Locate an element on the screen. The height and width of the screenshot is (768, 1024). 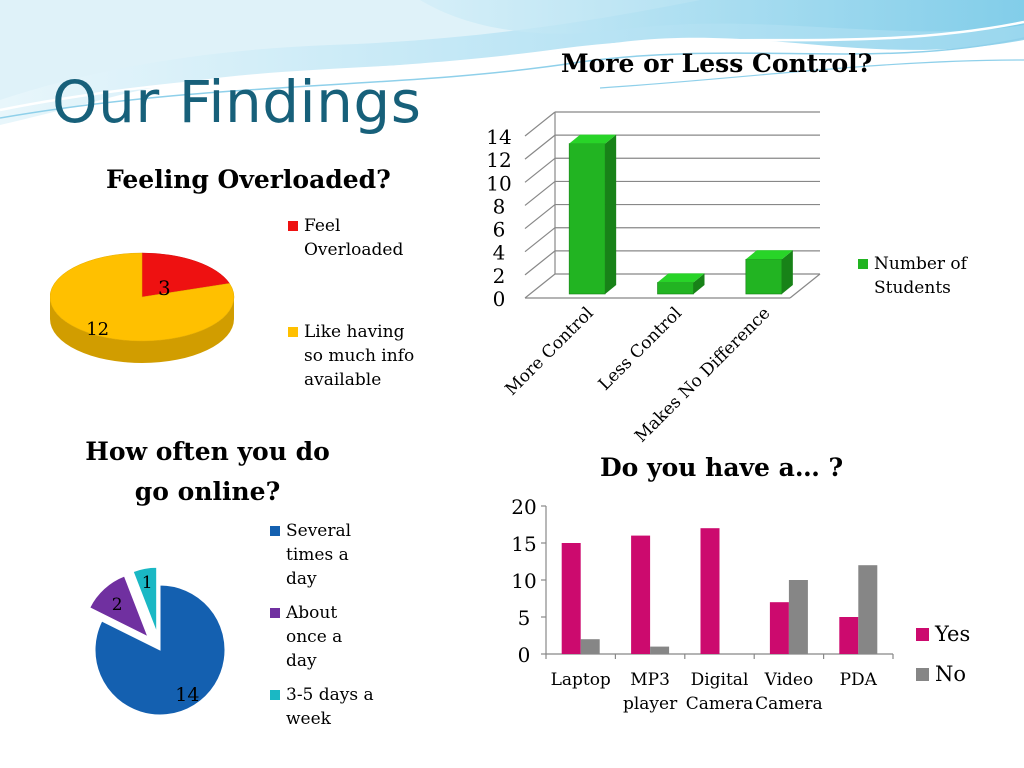
pie-data-label: 12 is located at coordinates (97, 329).